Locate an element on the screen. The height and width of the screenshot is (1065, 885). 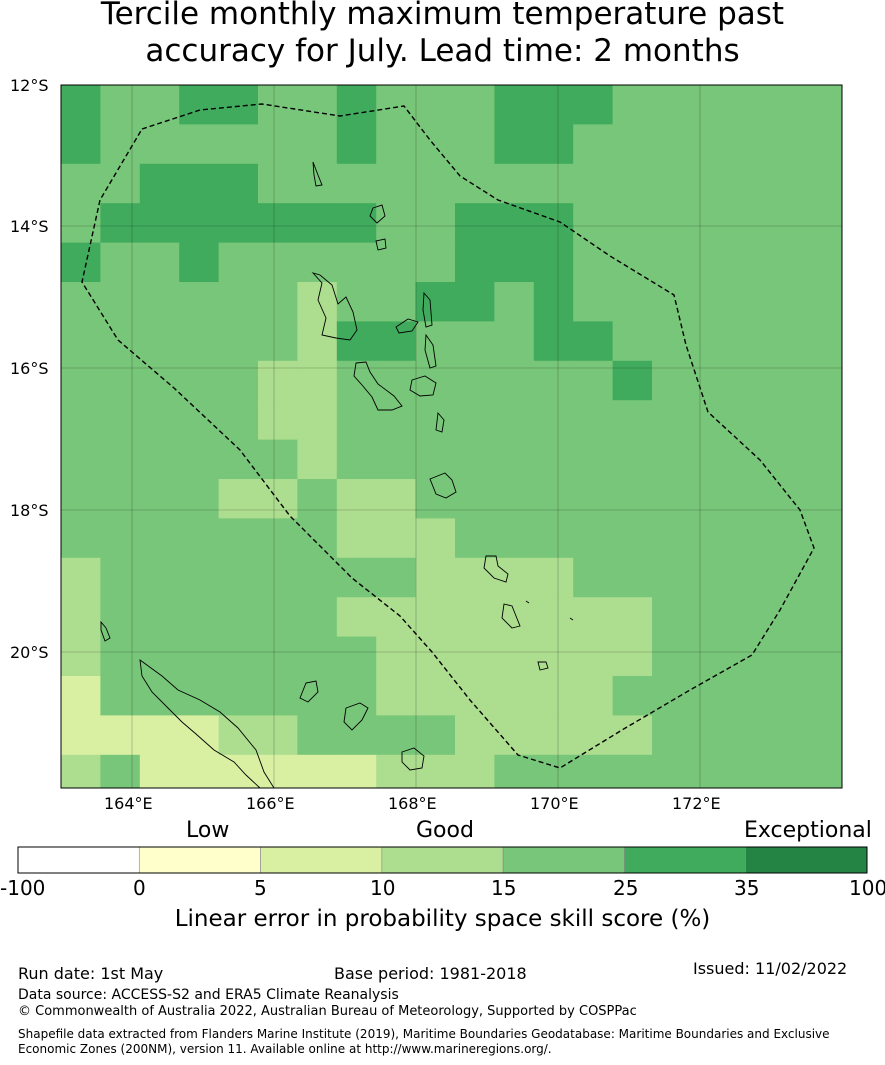
colorbar-tick-0: 0 is located at coordinates (139, 888).